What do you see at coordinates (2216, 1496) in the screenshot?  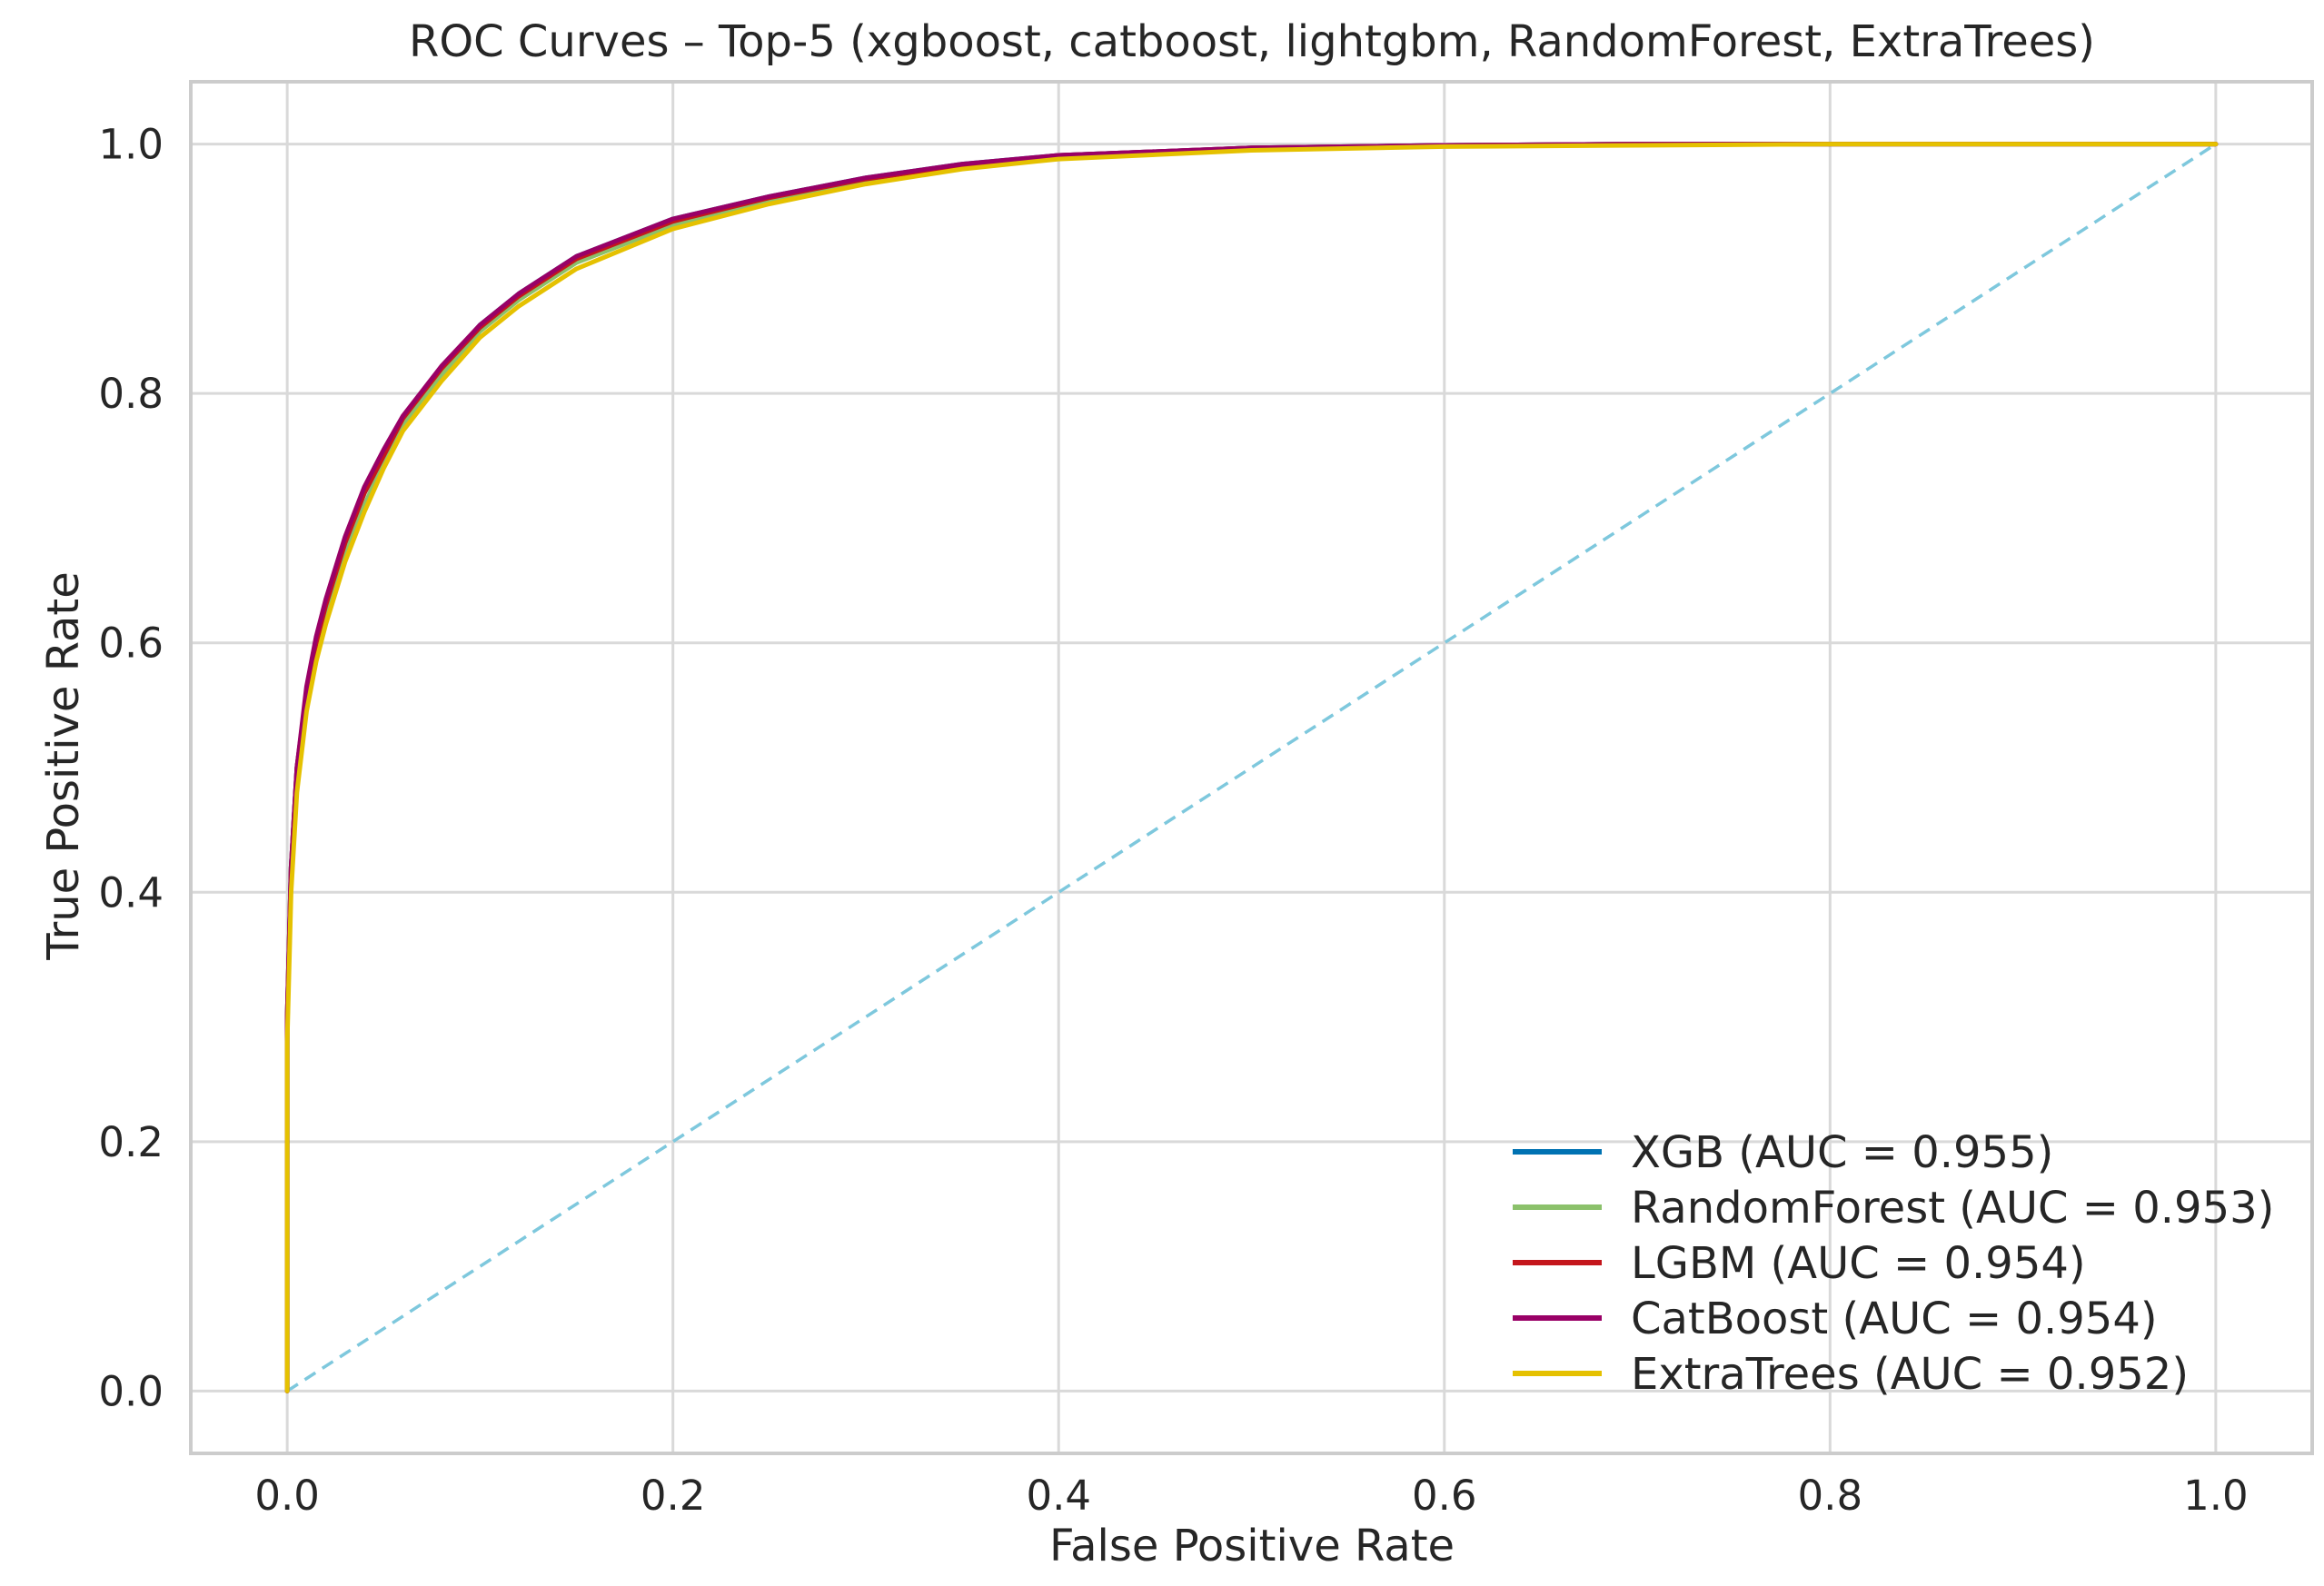 I see `x-tick-label: 1.0` at bounding box center [2216, 1496].